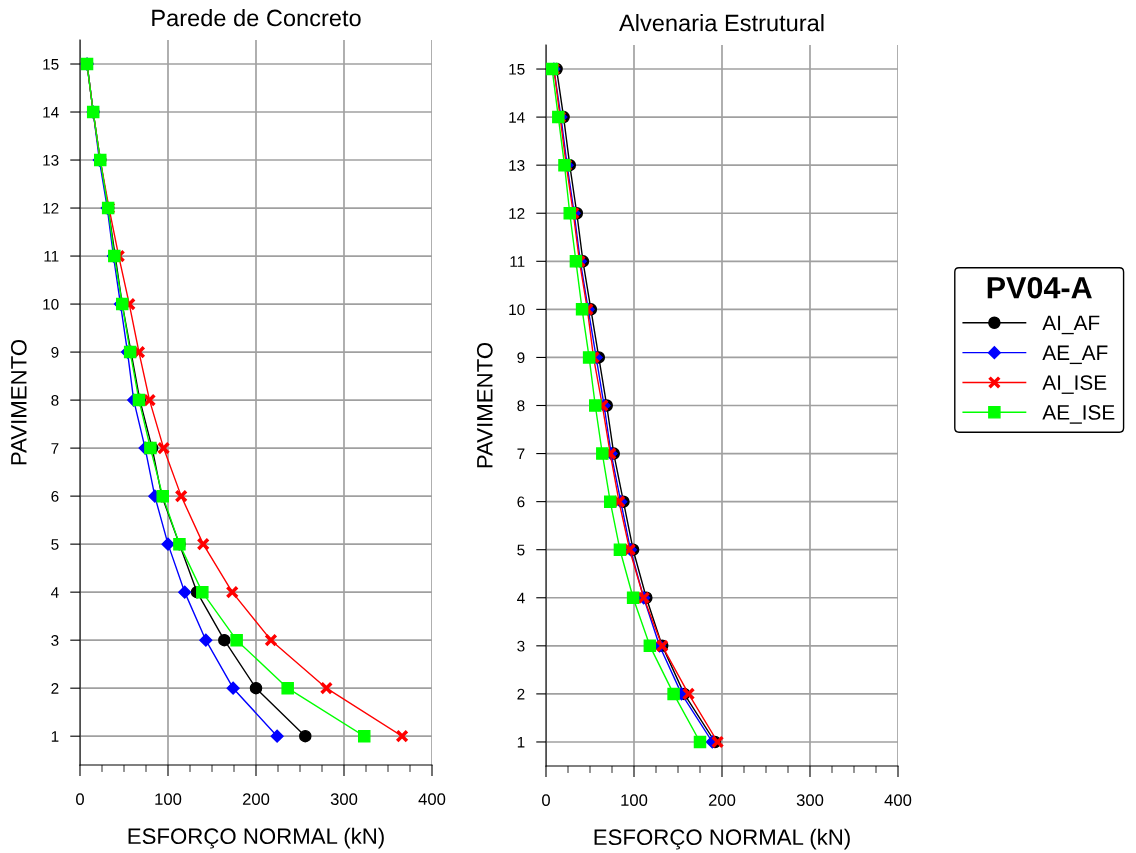 The height and width of the screenshot is (853, 1136). What do you see at coordinates (1071, 325) in the screenshot?
I see `legend-label: AI_AF` at bounding box center [1071, 325].